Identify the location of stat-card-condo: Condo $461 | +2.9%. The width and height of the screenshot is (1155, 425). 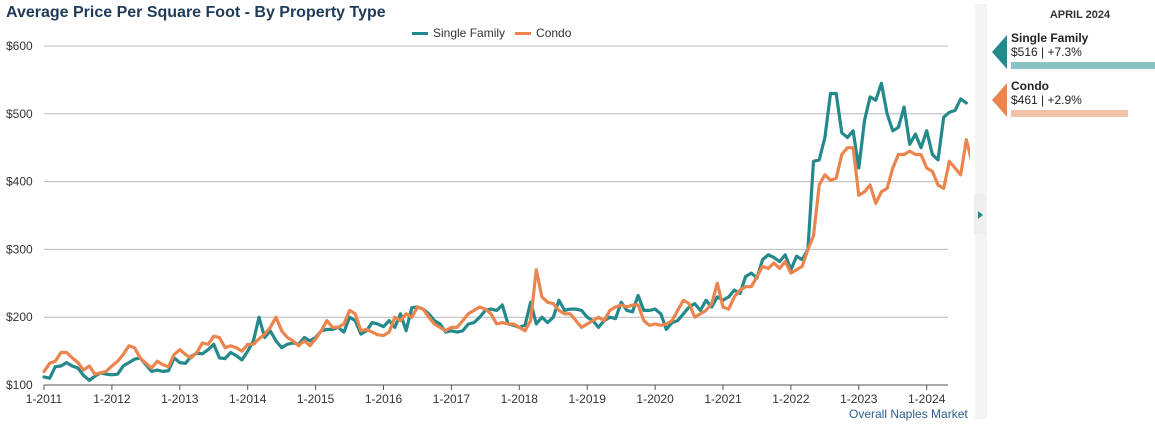
(1072, 104).